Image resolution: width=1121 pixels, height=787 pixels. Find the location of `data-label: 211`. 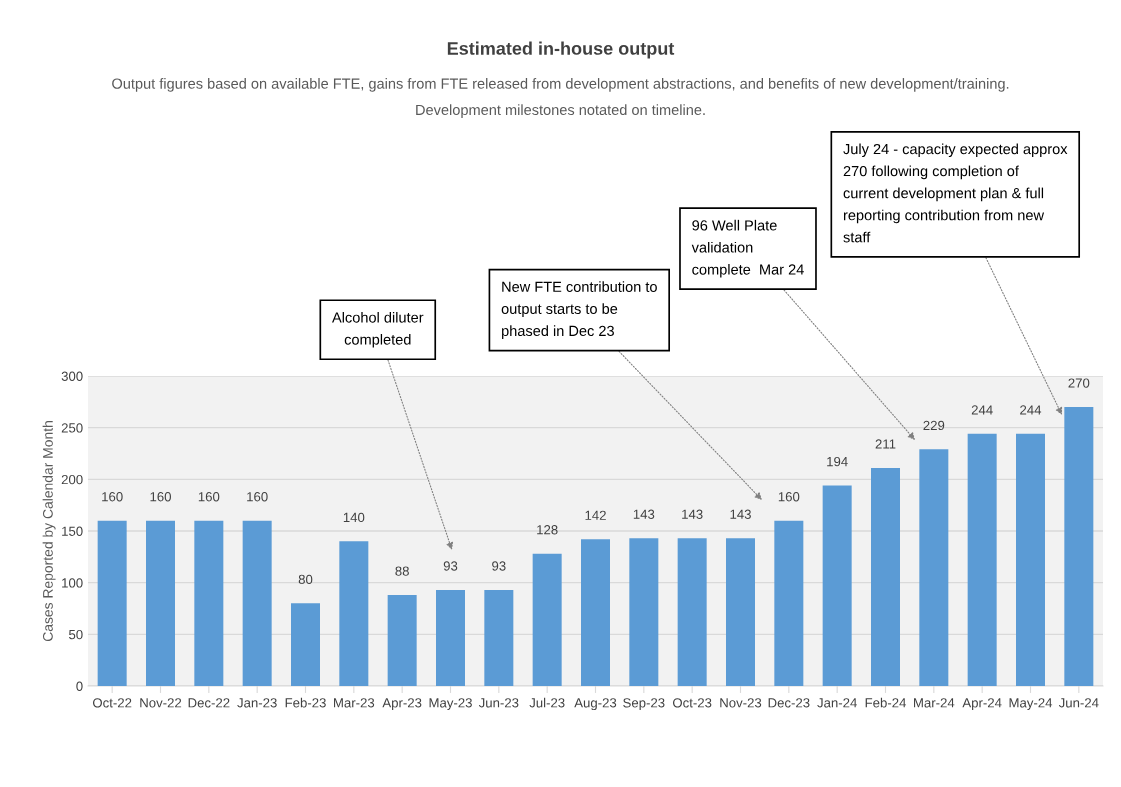

data-label: 211 is located at coordinates (885, 444).